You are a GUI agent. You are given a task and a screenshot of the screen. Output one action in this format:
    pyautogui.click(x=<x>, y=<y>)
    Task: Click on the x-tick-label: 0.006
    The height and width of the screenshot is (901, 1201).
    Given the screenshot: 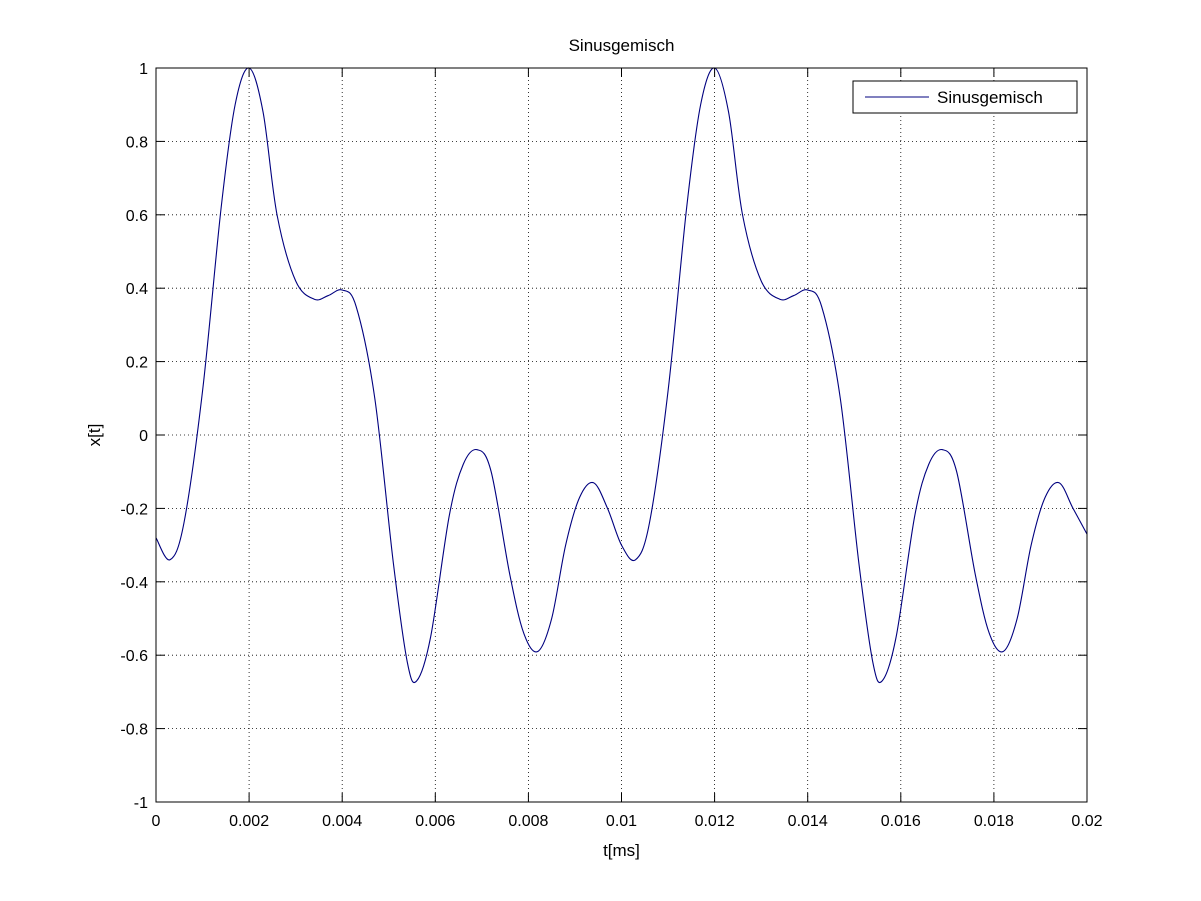 What is the action you would take?
    pyautogui.click(x=435, y=821)
    